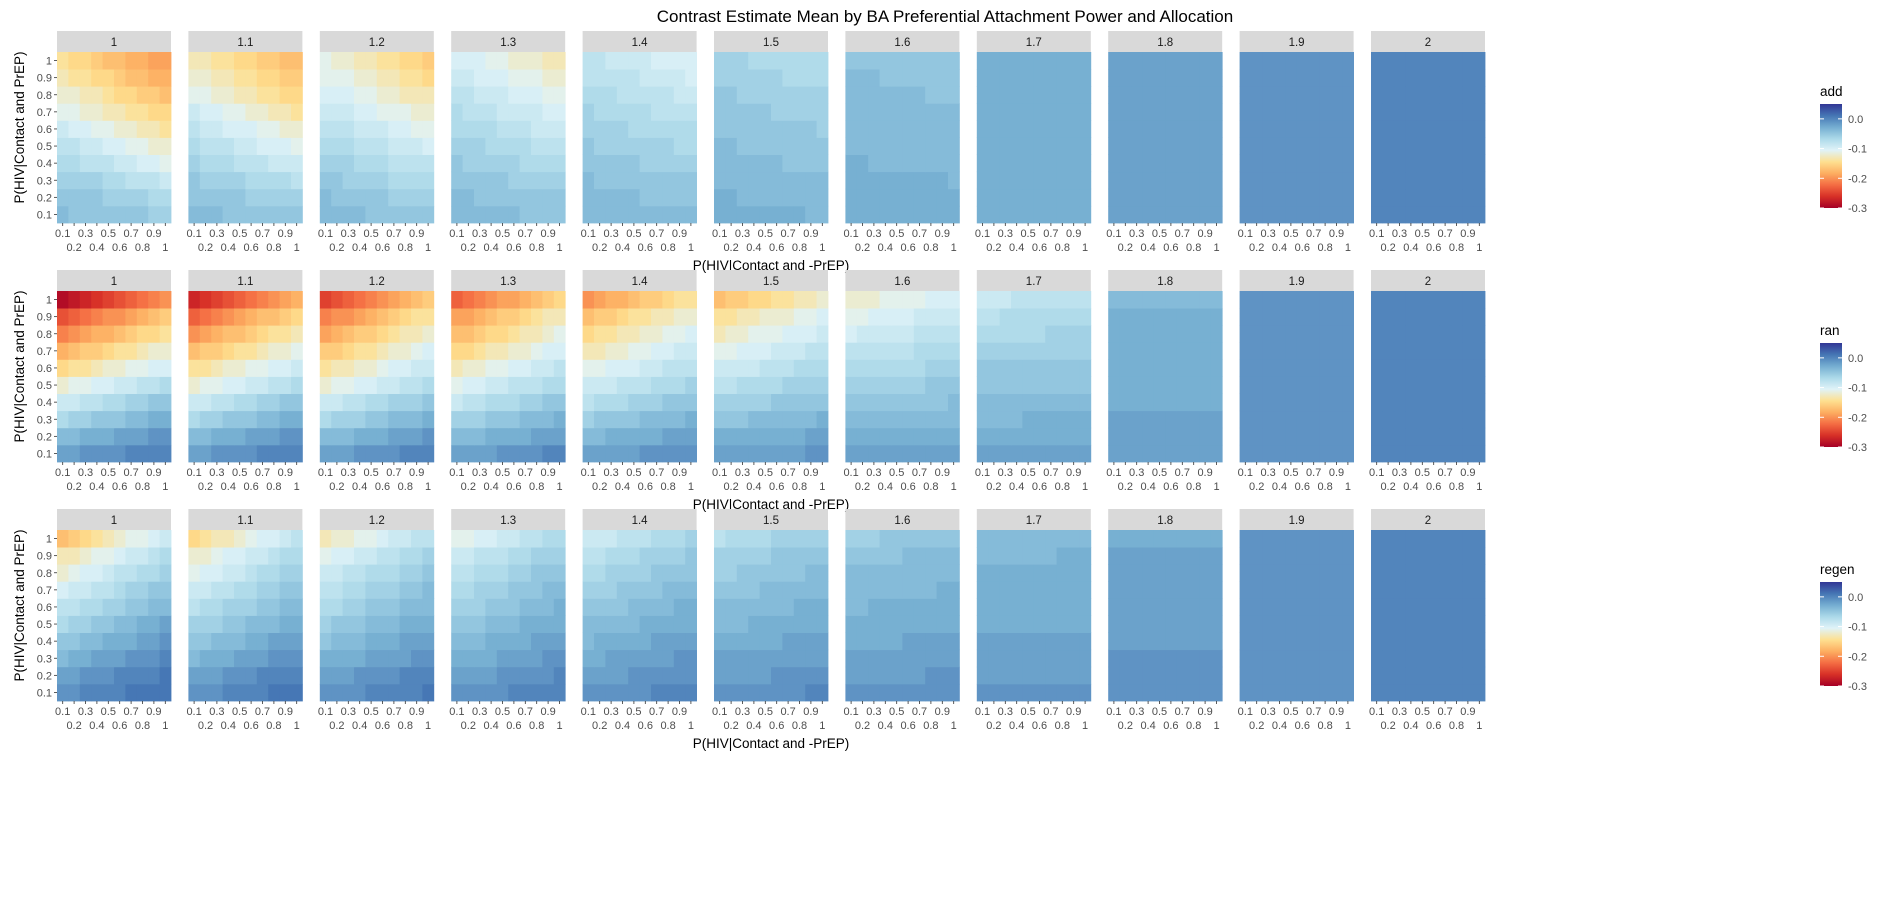  Describe the element at coordinates (1027, 712) in the screenshot. I see `x-tick-label: 0.5` at that location.